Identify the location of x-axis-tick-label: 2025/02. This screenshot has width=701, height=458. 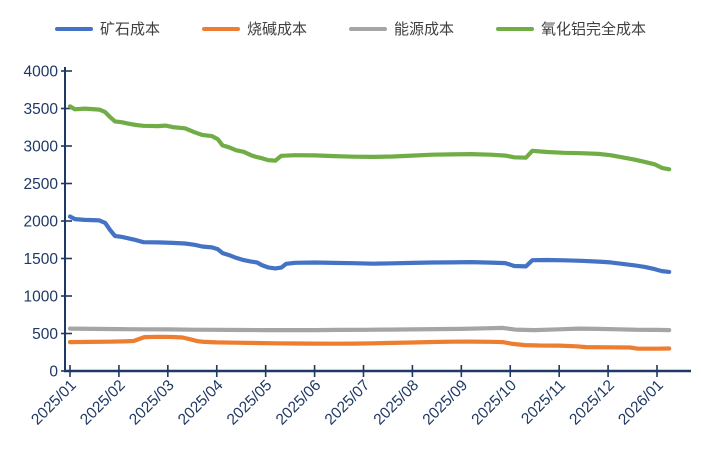
(103, 403).